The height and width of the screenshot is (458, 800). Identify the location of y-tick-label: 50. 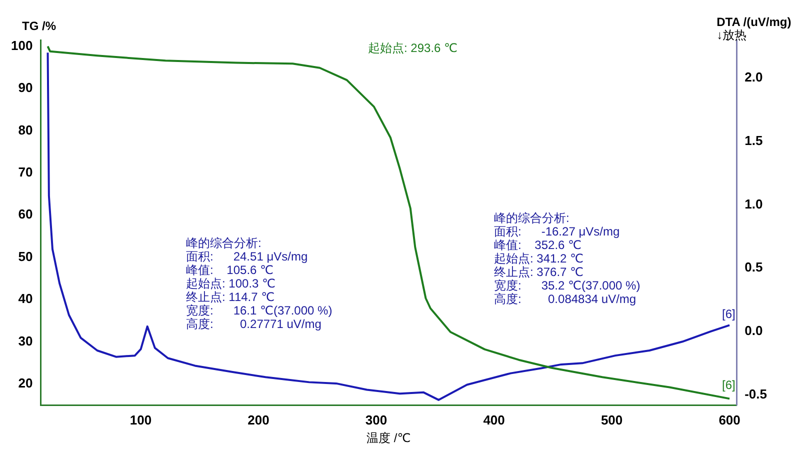
(25, 256).